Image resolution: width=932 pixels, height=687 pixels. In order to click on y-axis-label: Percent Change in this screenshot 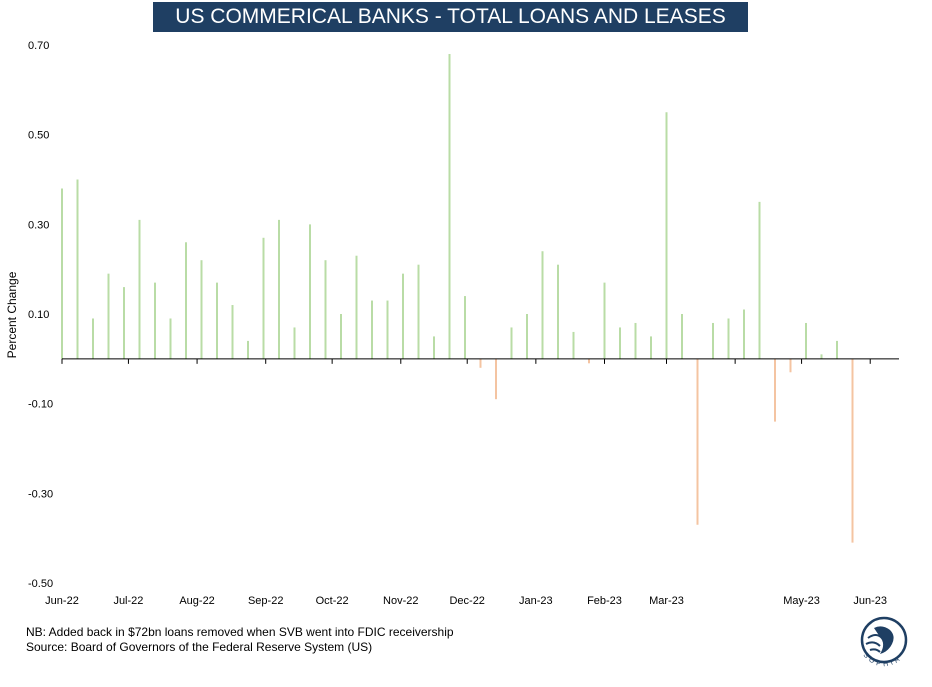, I will do `click(12, 314)`.